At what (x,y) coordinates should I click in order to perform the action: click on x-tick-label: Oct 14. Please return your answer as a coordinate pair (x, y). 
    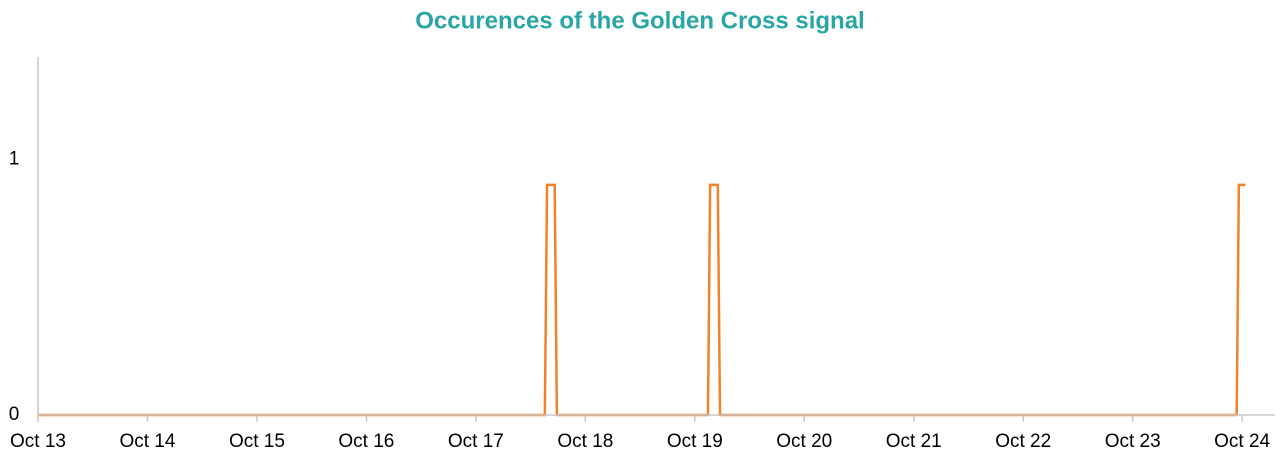
    Looking at the image, I should click on (147, 441).